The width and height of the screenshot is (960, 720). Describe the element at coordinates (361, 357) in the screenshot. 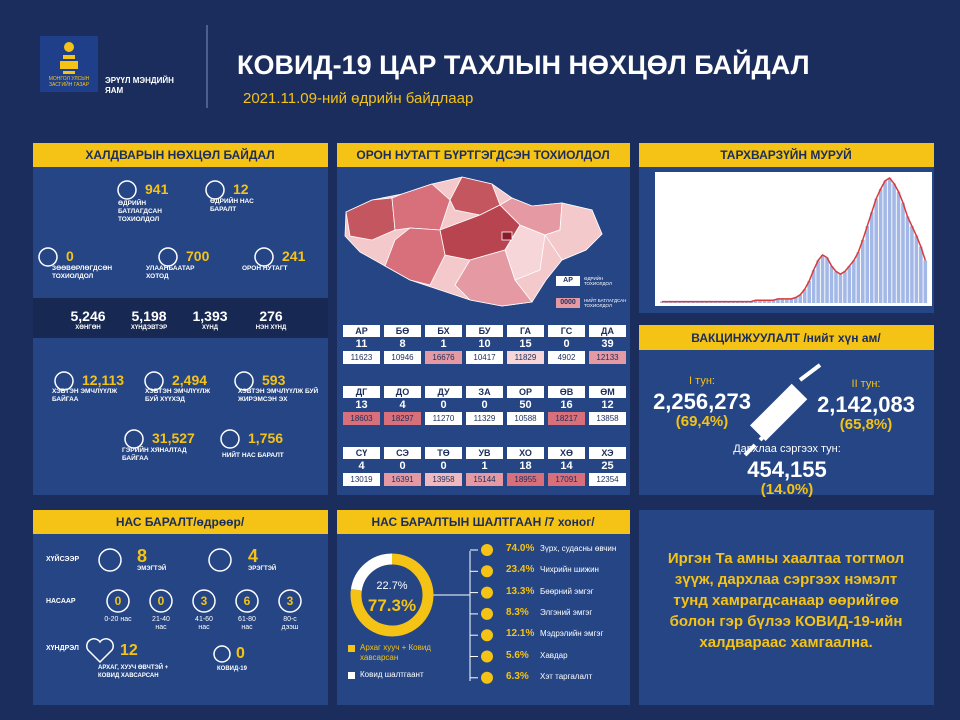

I see `province-total: 11623` at that location.